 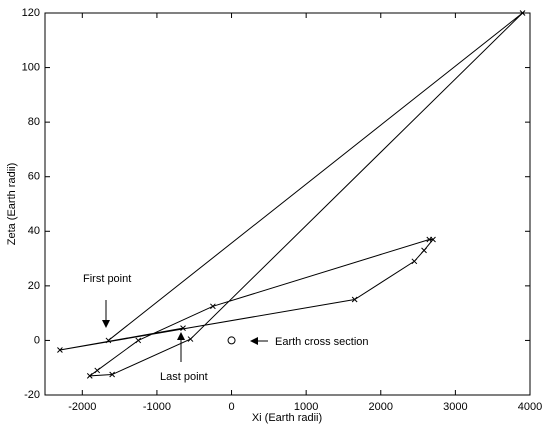 What do you see at coordinates (32, 395) in the screenshot?
I see `y-tick-label: -20` at bounding box center [32, 395].